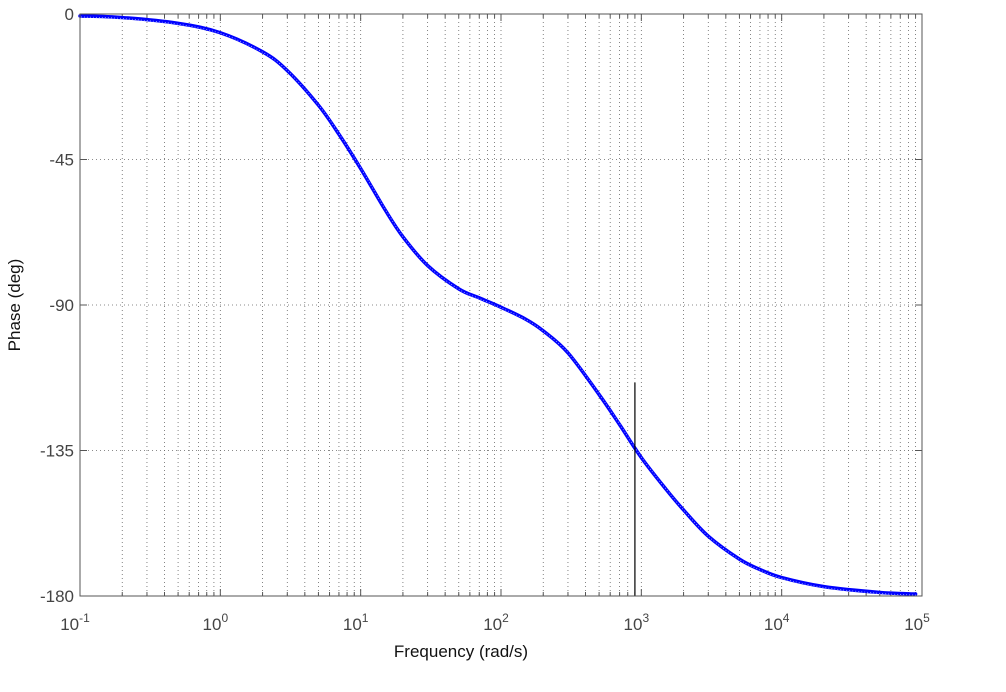  I want to click on y-tick-label: 0, so click(69, 14).